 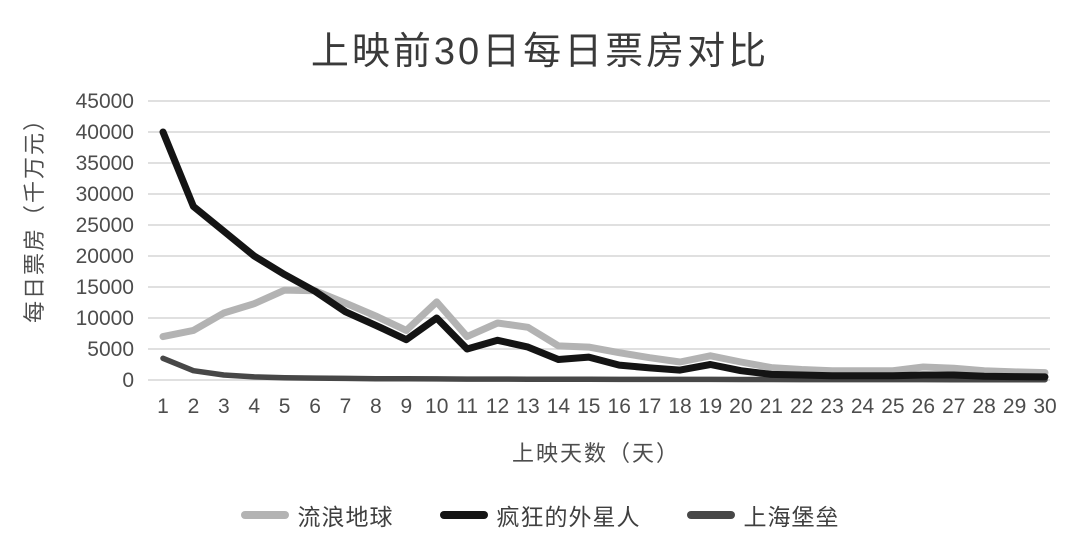 What do you see at coordinates (194, 406) in the screenshot?
I see `x-tick-label: 2` at bounding box center [194, 406].